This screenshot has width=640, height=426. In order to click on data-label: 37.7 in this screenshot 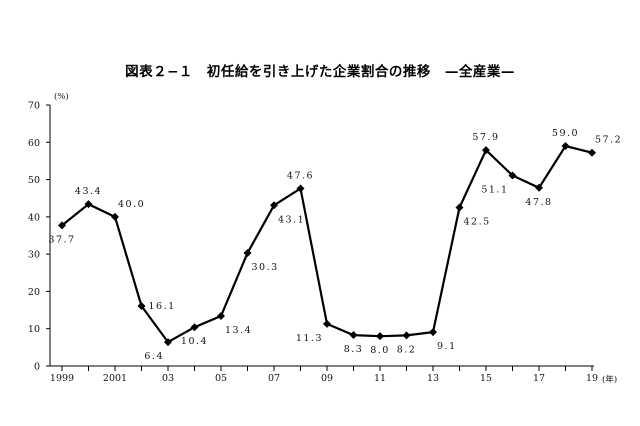, I will do `click(61, 239)`.